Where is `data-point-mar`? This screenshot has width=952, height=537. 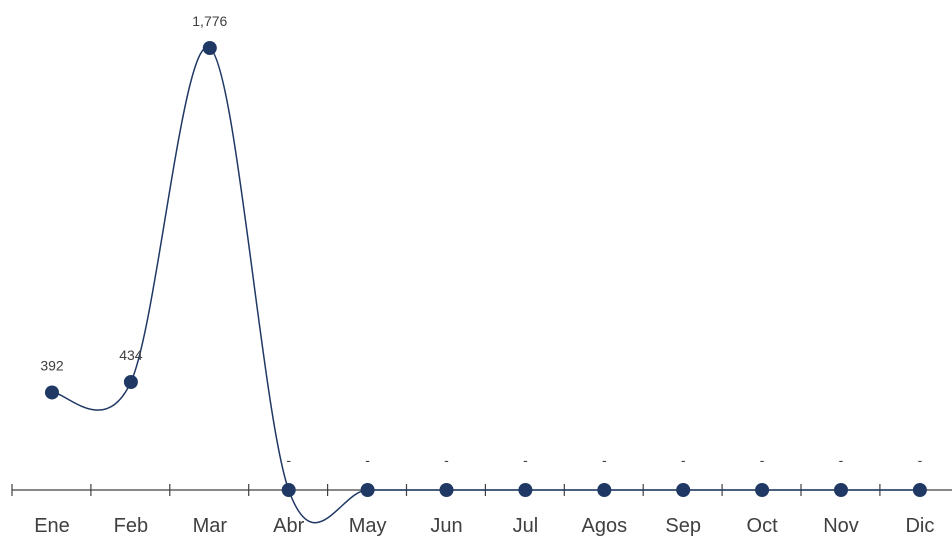
data-point-mar is located at coordinates (209, 48).